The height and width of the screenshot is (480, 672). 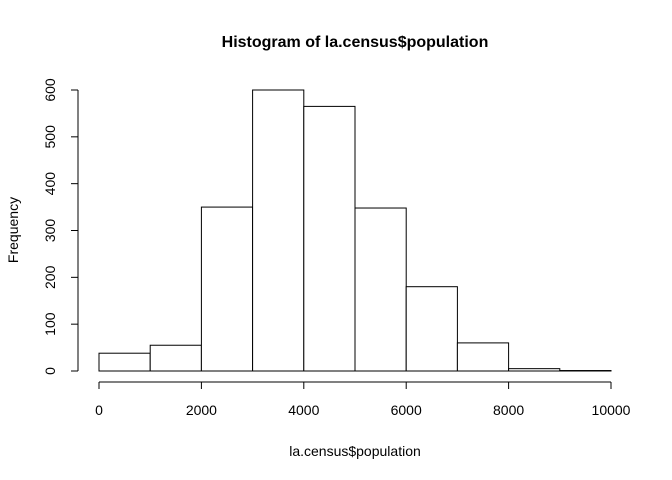 What do you see at coordinates (60, 226) in the screenshot?
I see `y-axis: 0 100 200 300 400 500 600` at bounding box center [60, 226].